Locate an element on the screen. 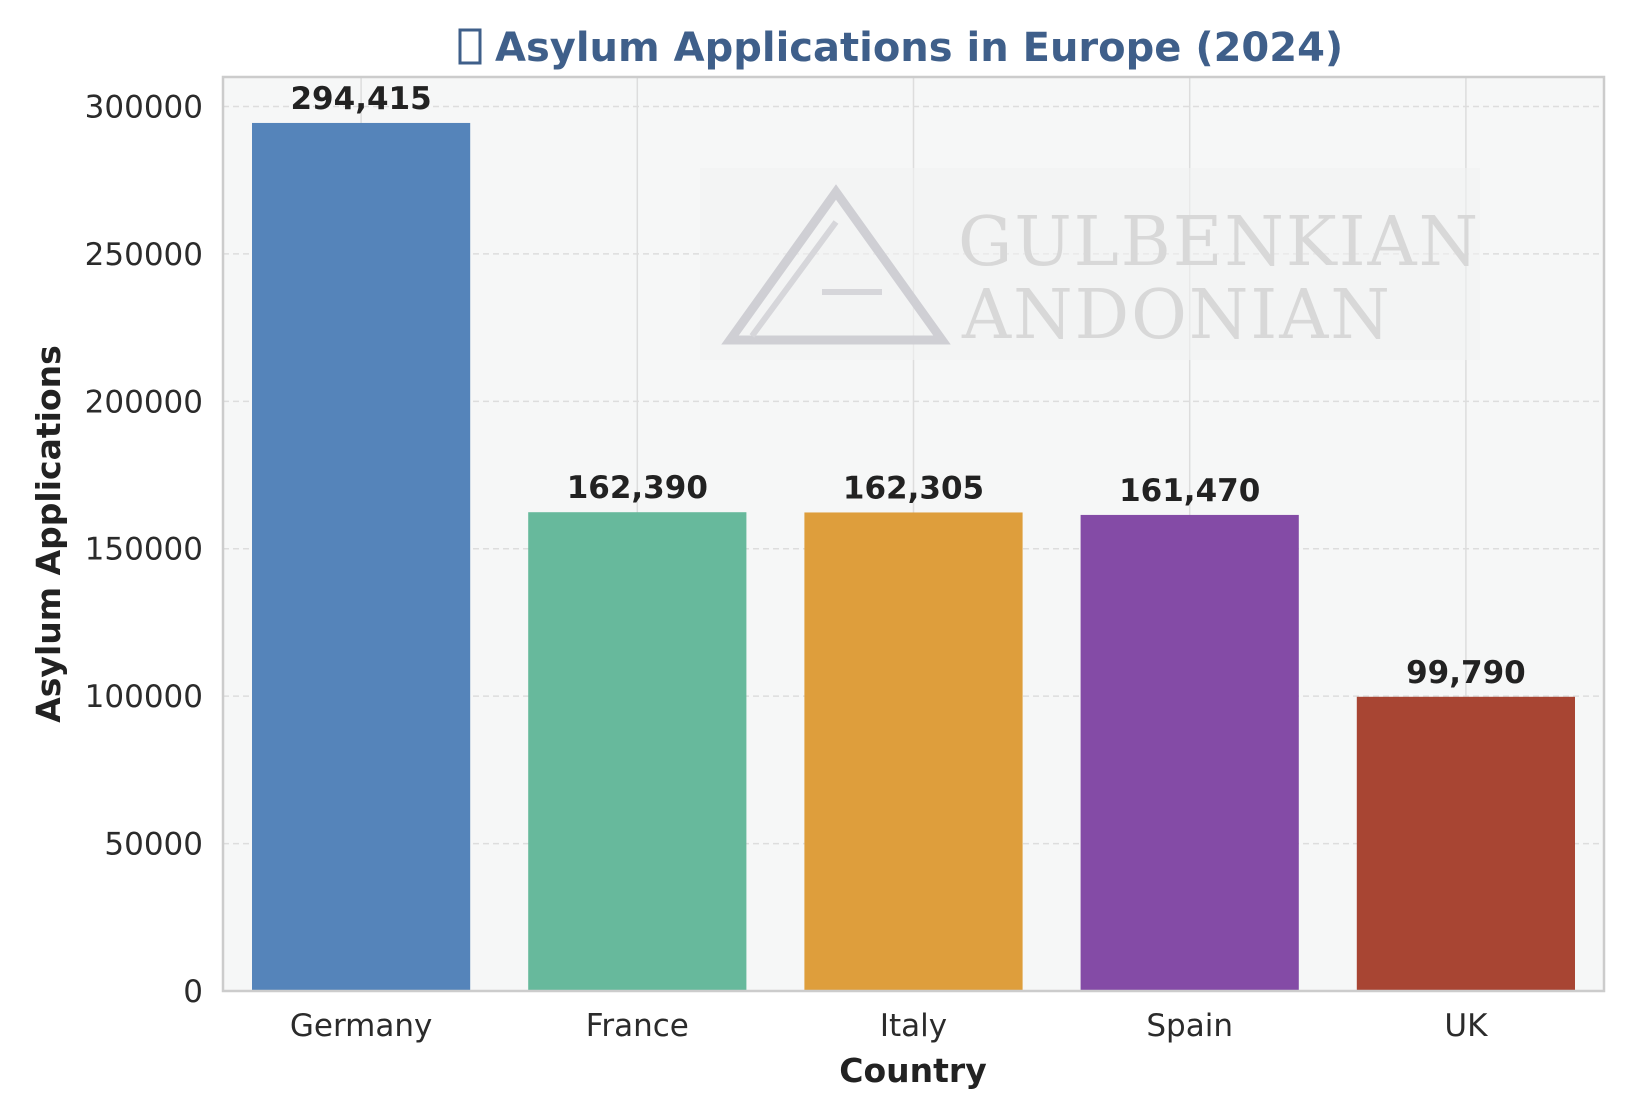 The height and width of the screenshot is (1100, 1634). watermark: GULBENKIAN ANDONIAN is located at coordinates (1090, 264).